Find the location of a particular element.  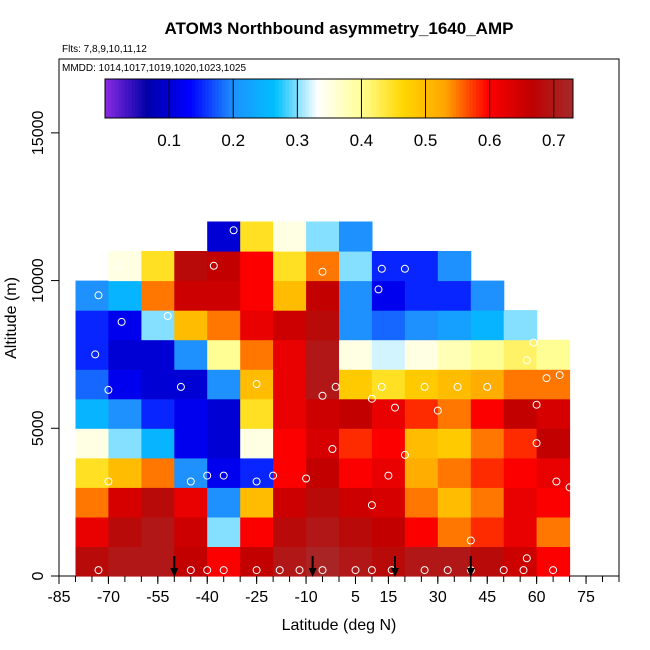

colorbar-frame is located at coordinates (339, 98).